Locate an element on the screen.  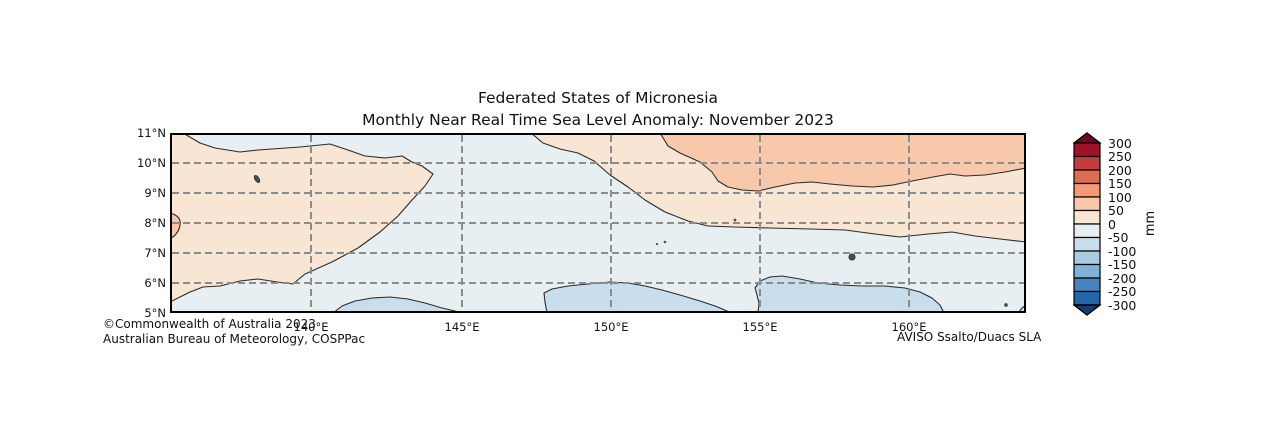
colorbar-tick-label: -250 is located at coordinates (1122, 291).